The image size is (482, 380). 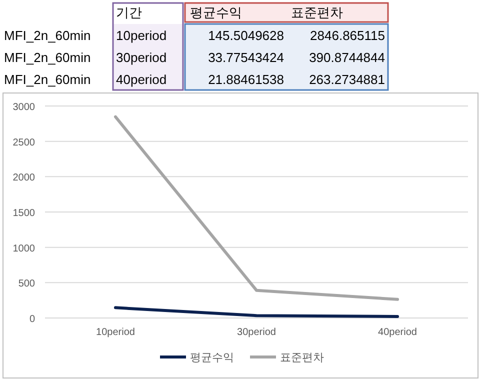 What do you see at coordinates (24, 107) in the screenshot?
I see `y-tick-label: 3000` at bounding box center [24, 107].